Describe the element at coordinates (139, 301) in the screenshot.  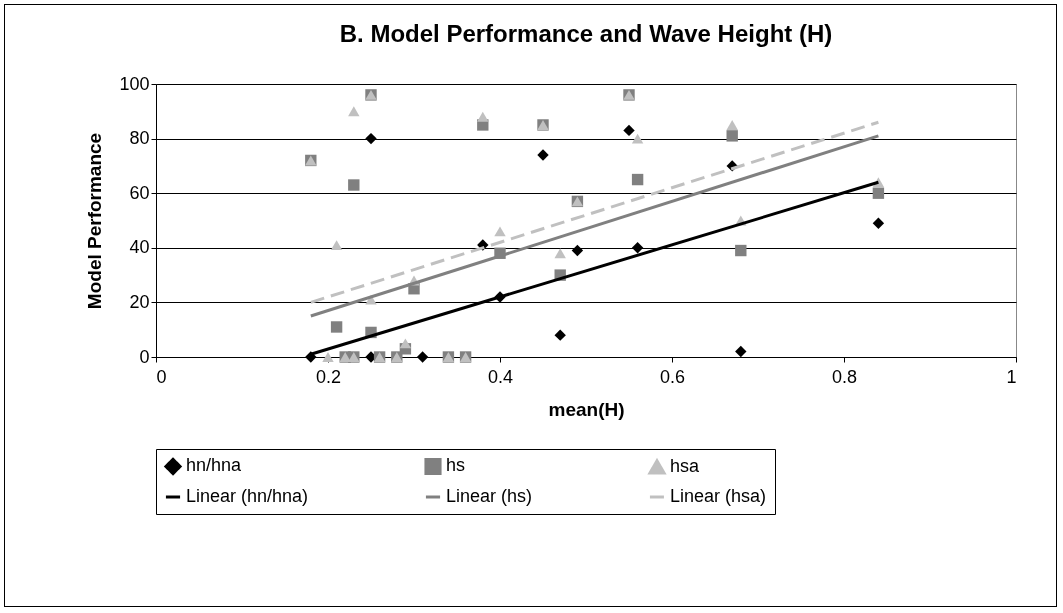
I see `y-tick-label: 20` at that location.